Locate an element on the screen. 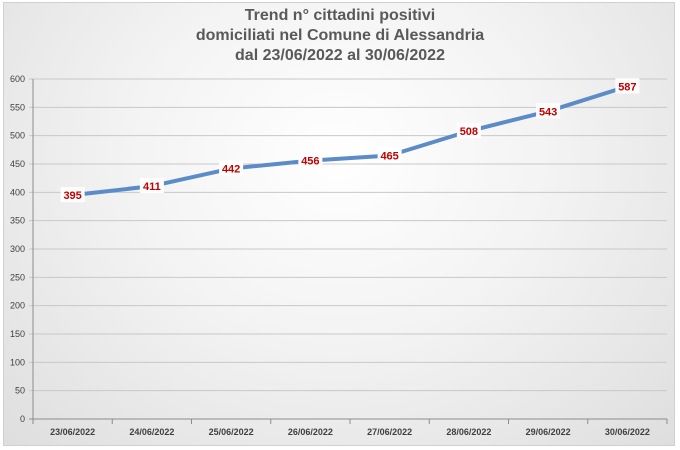 This screenshot has height=450, width=680. y-tick-label: 450 is located at coordinates (17, 164).